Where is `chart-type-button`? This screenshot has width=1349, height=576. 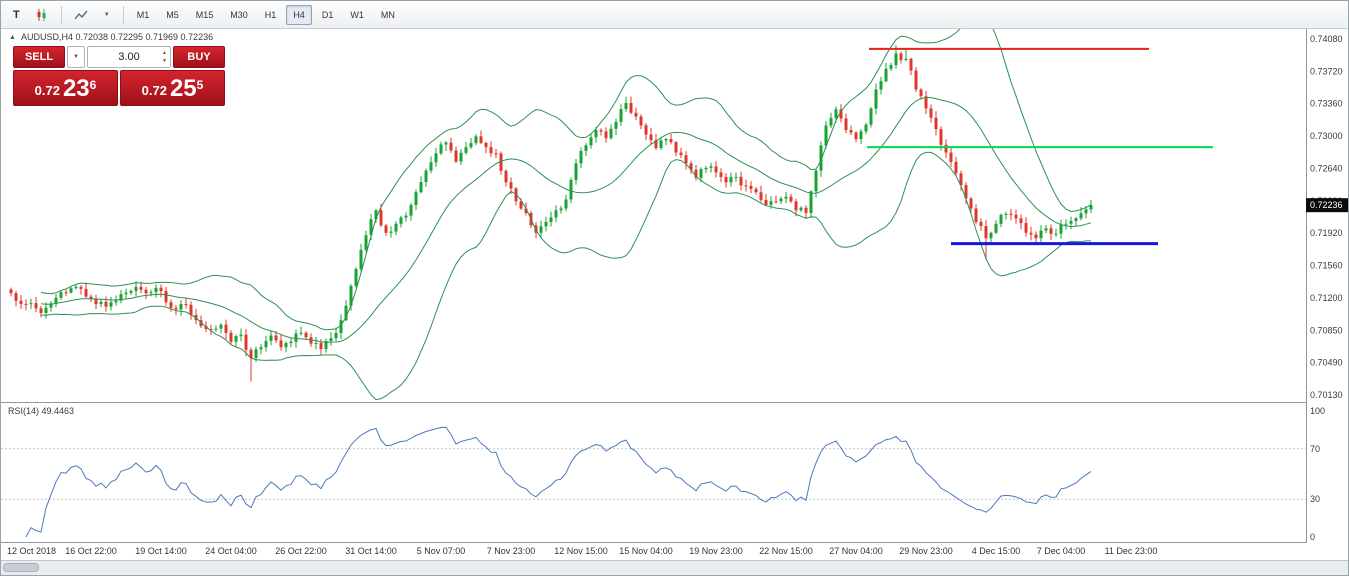
chart-type-button is located at coordinates (81, 15).